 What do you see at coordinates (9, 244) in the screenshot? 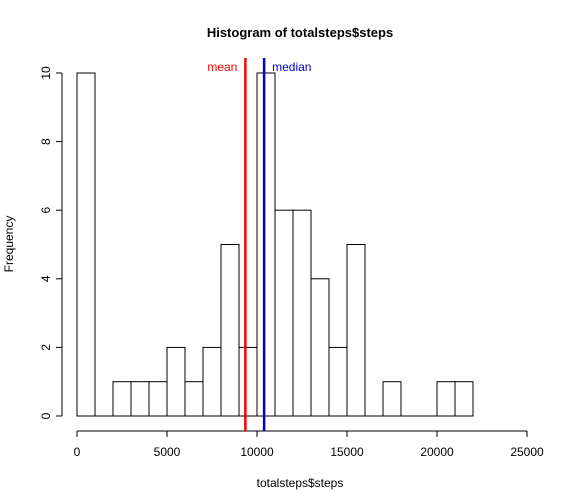
I see `y-axis-title: Frequency` at bounding box center [9, 244].